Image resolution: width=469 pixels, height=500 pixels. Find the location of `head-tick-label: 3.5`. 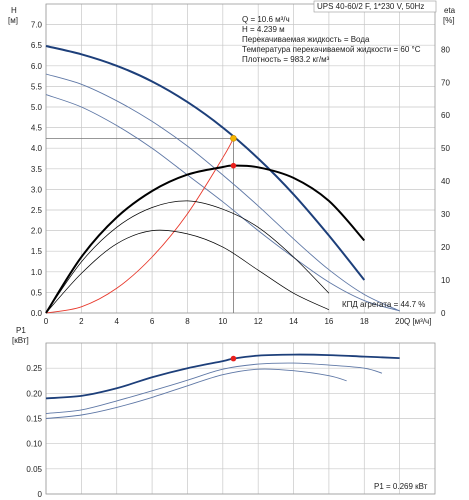

head-tick-label: 3.5 is located at coordinates (37, 169).